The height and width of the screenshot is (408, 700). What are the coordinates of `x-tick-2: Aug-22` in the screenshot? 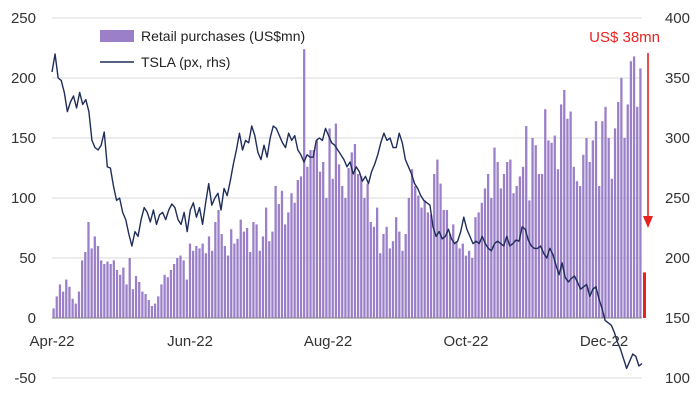 It's located at (328, 341).